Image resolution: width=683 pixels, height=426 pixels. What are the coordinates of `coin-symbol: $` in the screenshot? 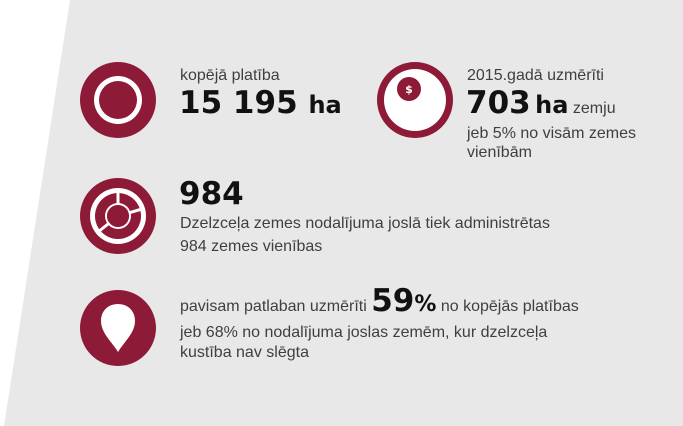 It's located at (409, 89).